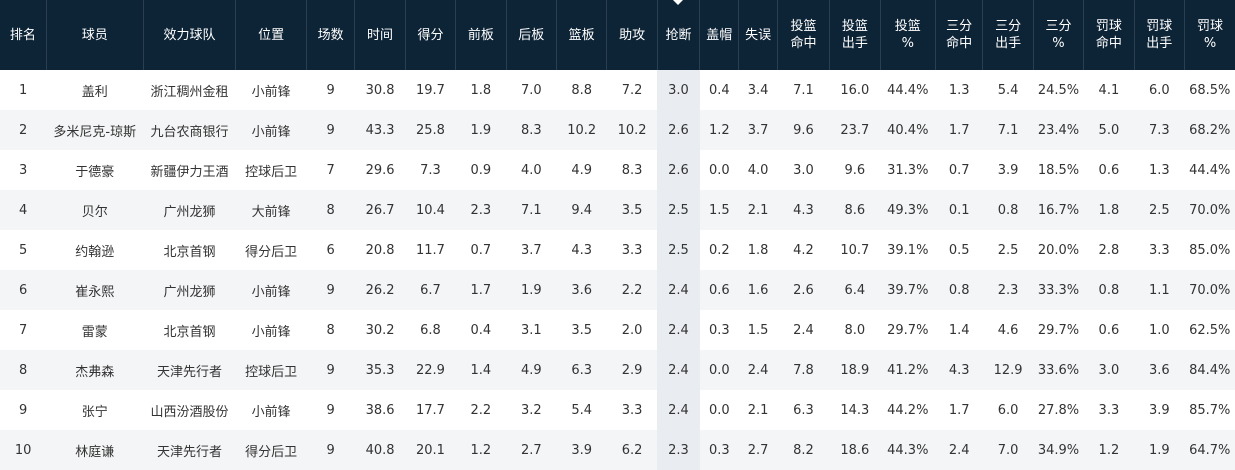 The height and width of the screenshot is (470, 1235). Describe the element at coordinates (95, 370) in the screenshot. I see `player-name-cell: 杰弗森` at that location.